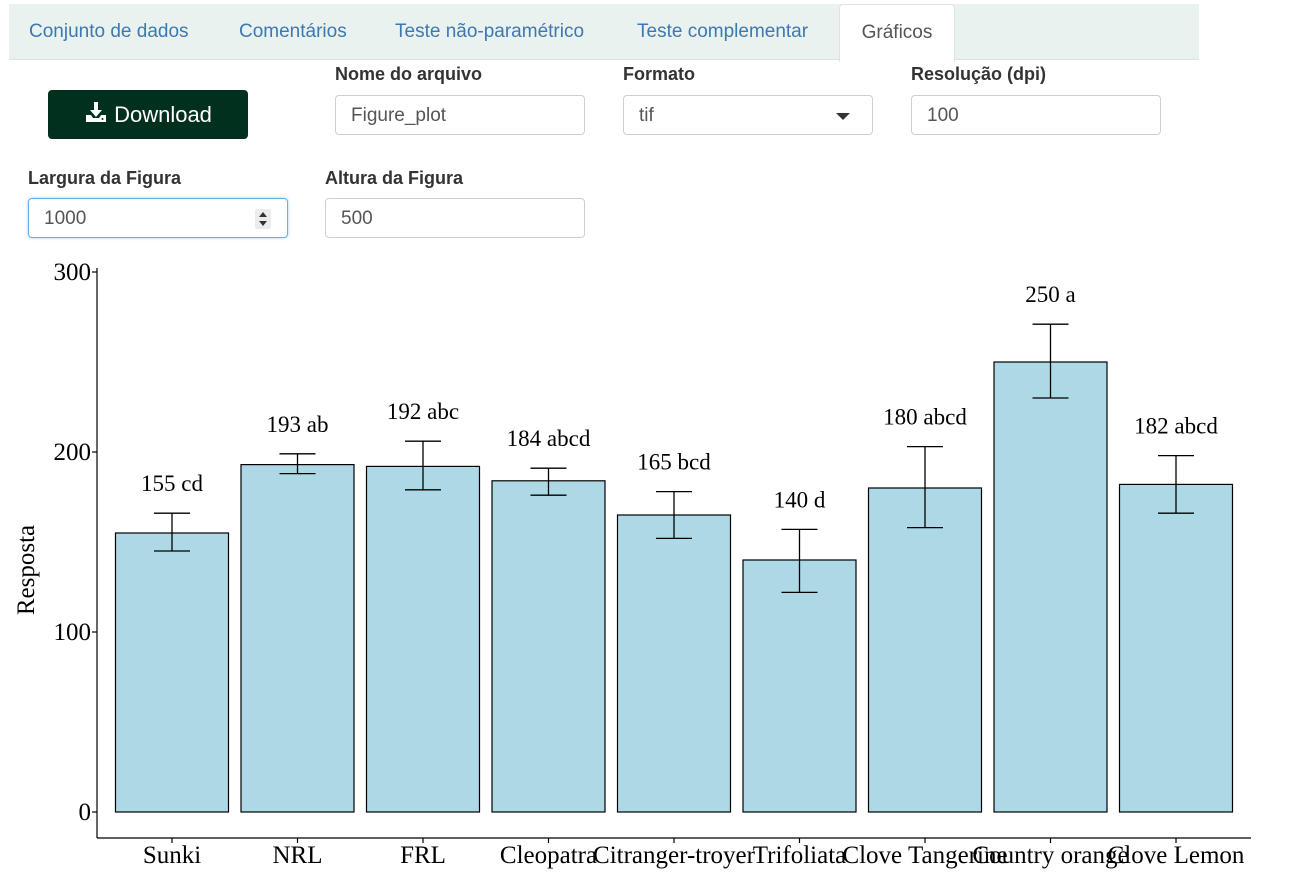  What do you see at coordinates (109, 31) in the screenshot?
I see `tab-dataset: Conjunto de dados` at bounding box center [109, 31].